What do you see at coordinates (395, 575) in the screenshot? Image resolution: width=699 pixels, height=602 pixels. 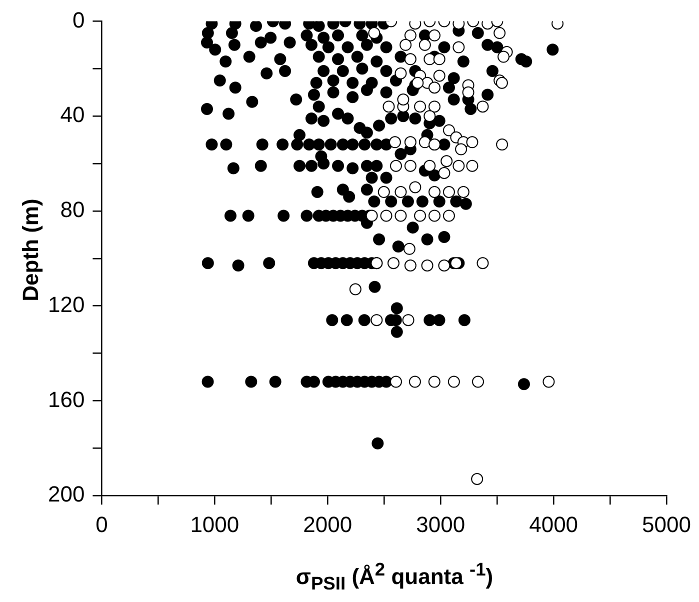 I see `x-axis-title: σ$_{PSII}$ (Å$^{2}$ quanta $^{-1}$)` at bounding box center [395, 575].